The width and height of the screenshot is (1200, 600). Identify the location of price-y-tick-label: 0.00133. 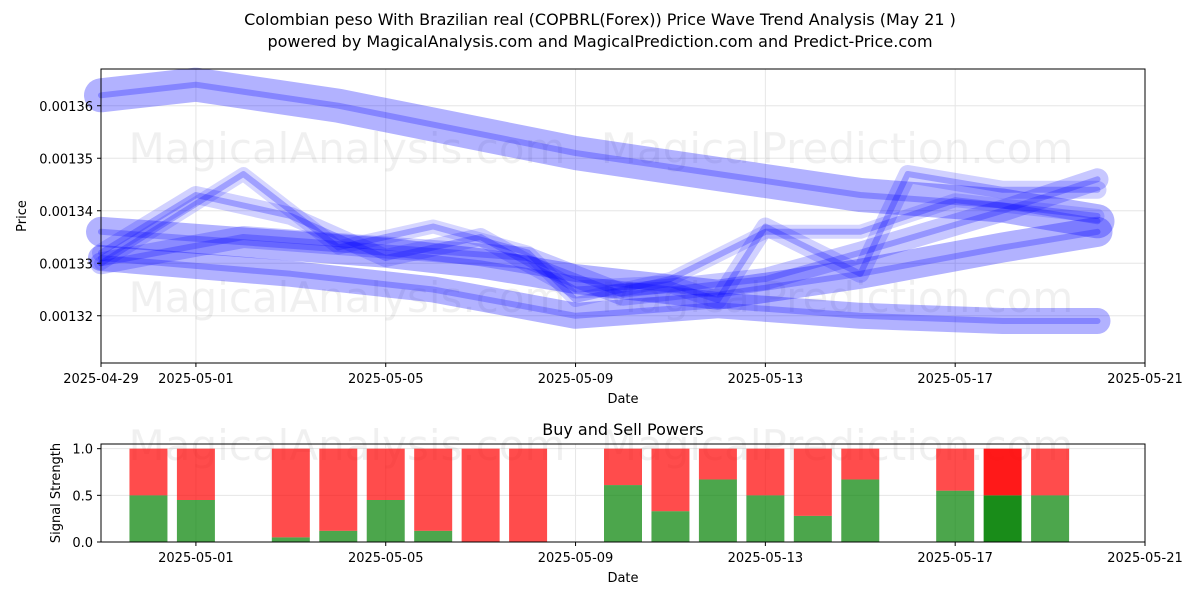
(66, 264).